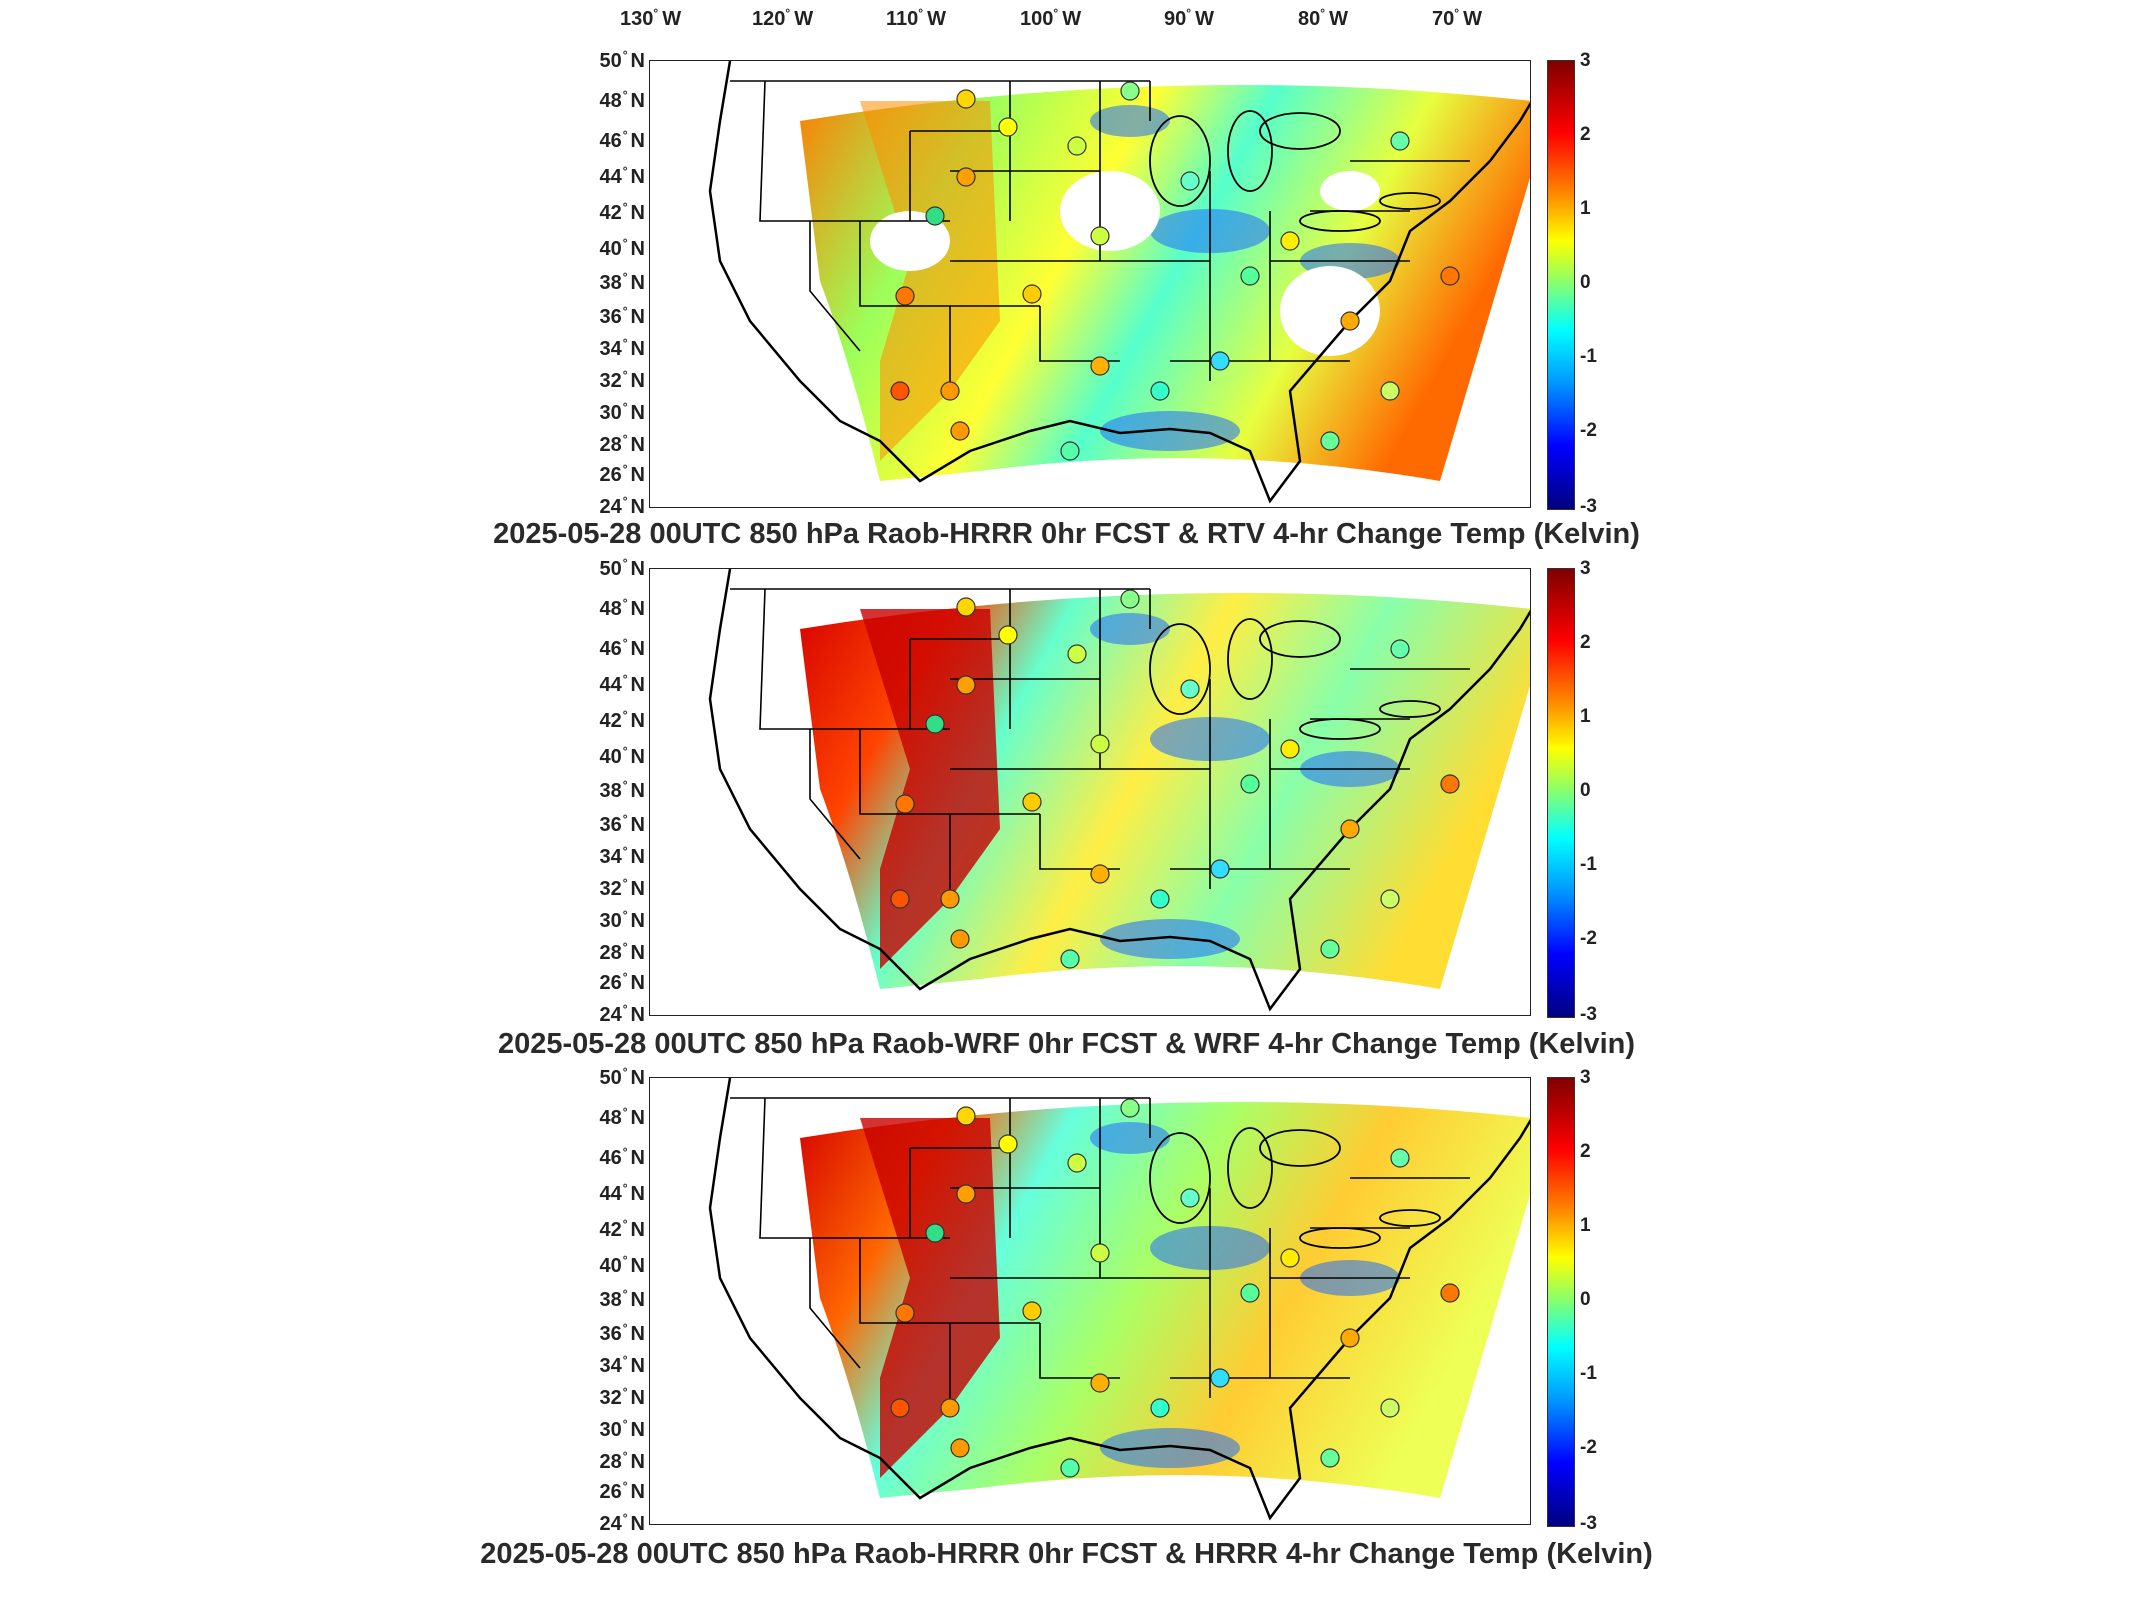  I want to click on lat-label-44: 44° N, so click(622, 684).